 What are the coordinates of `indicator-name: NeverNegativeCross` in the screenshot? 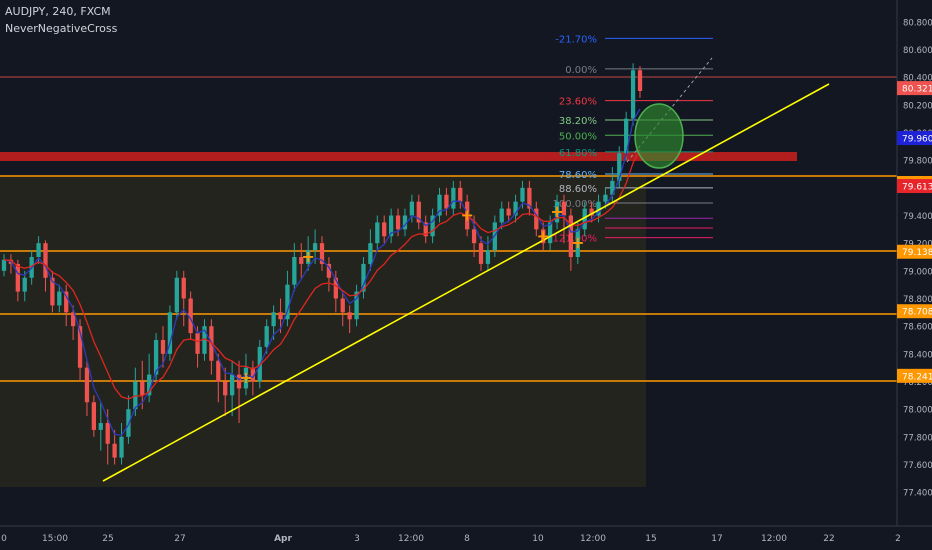 It's located at (61, 28).